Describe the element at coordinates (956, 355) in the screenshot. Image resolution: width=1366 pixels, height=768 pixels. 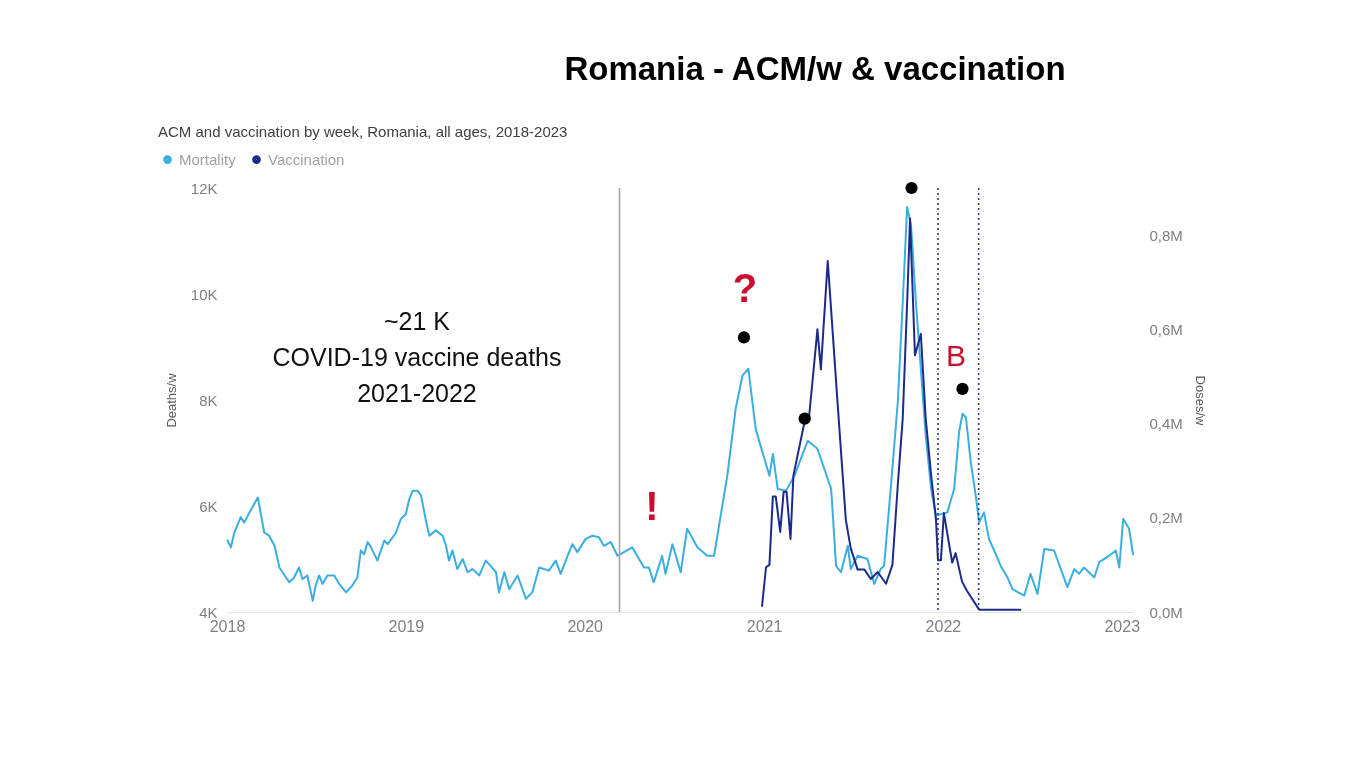
I see `annotation: B` at that location.